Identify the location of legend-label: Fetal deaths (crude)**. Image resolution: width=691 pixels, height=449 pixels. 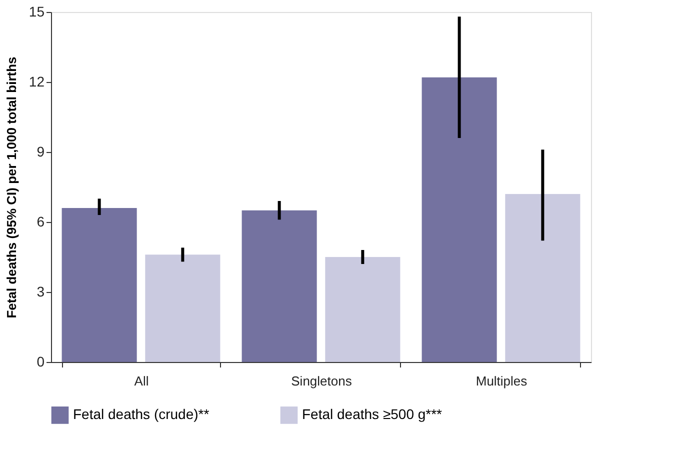
(141, 414).